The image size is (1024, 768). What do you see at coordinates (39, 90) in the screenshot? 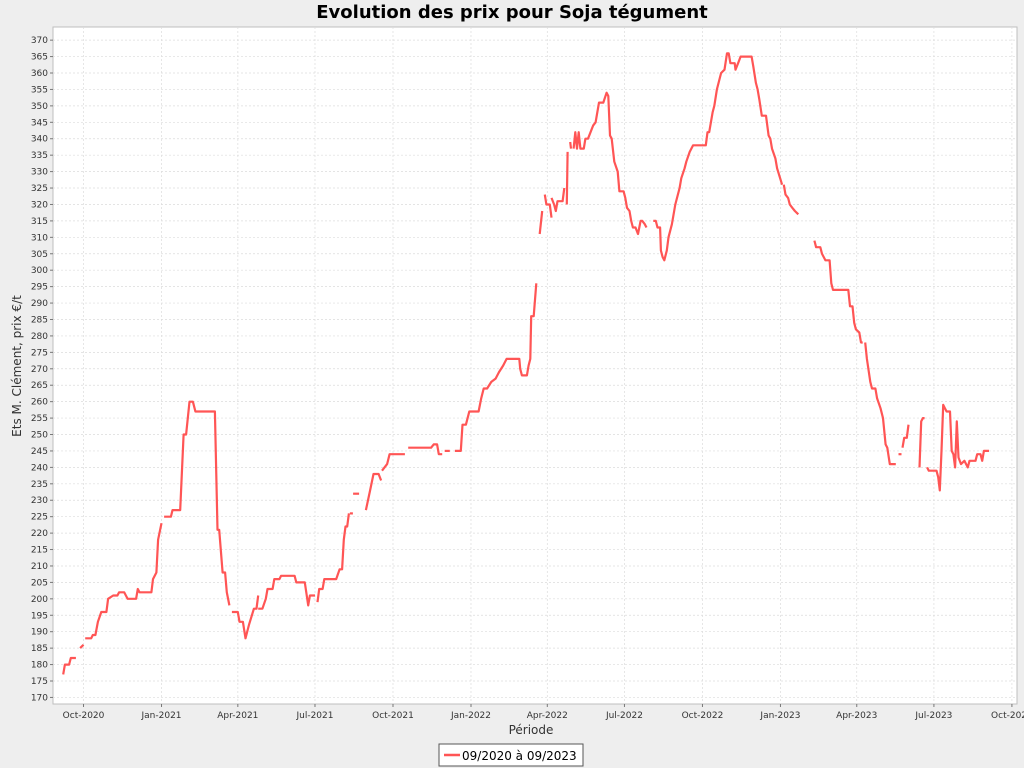
I see `y-tick-label: 355` at bounding box center [39, 90].